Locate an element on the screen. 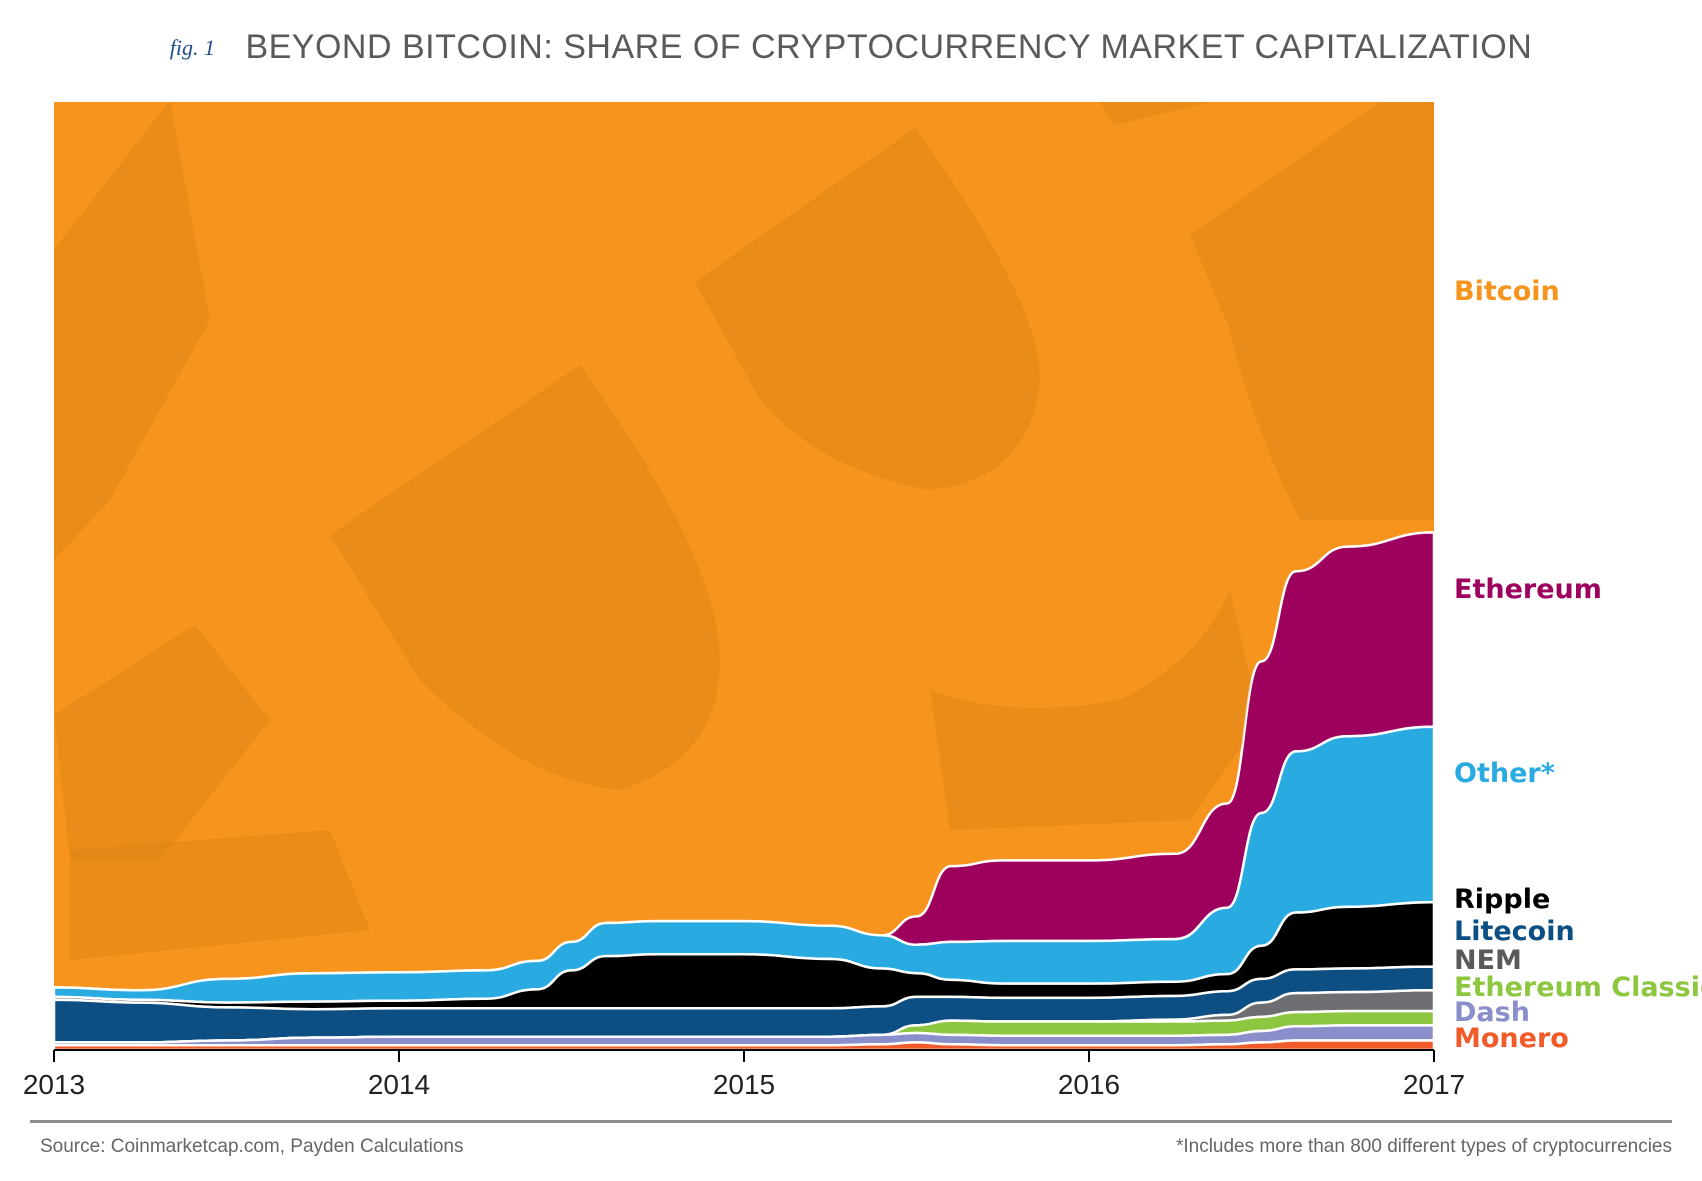  legend-label-nem: NEM is located at coordinates (1488, 960).